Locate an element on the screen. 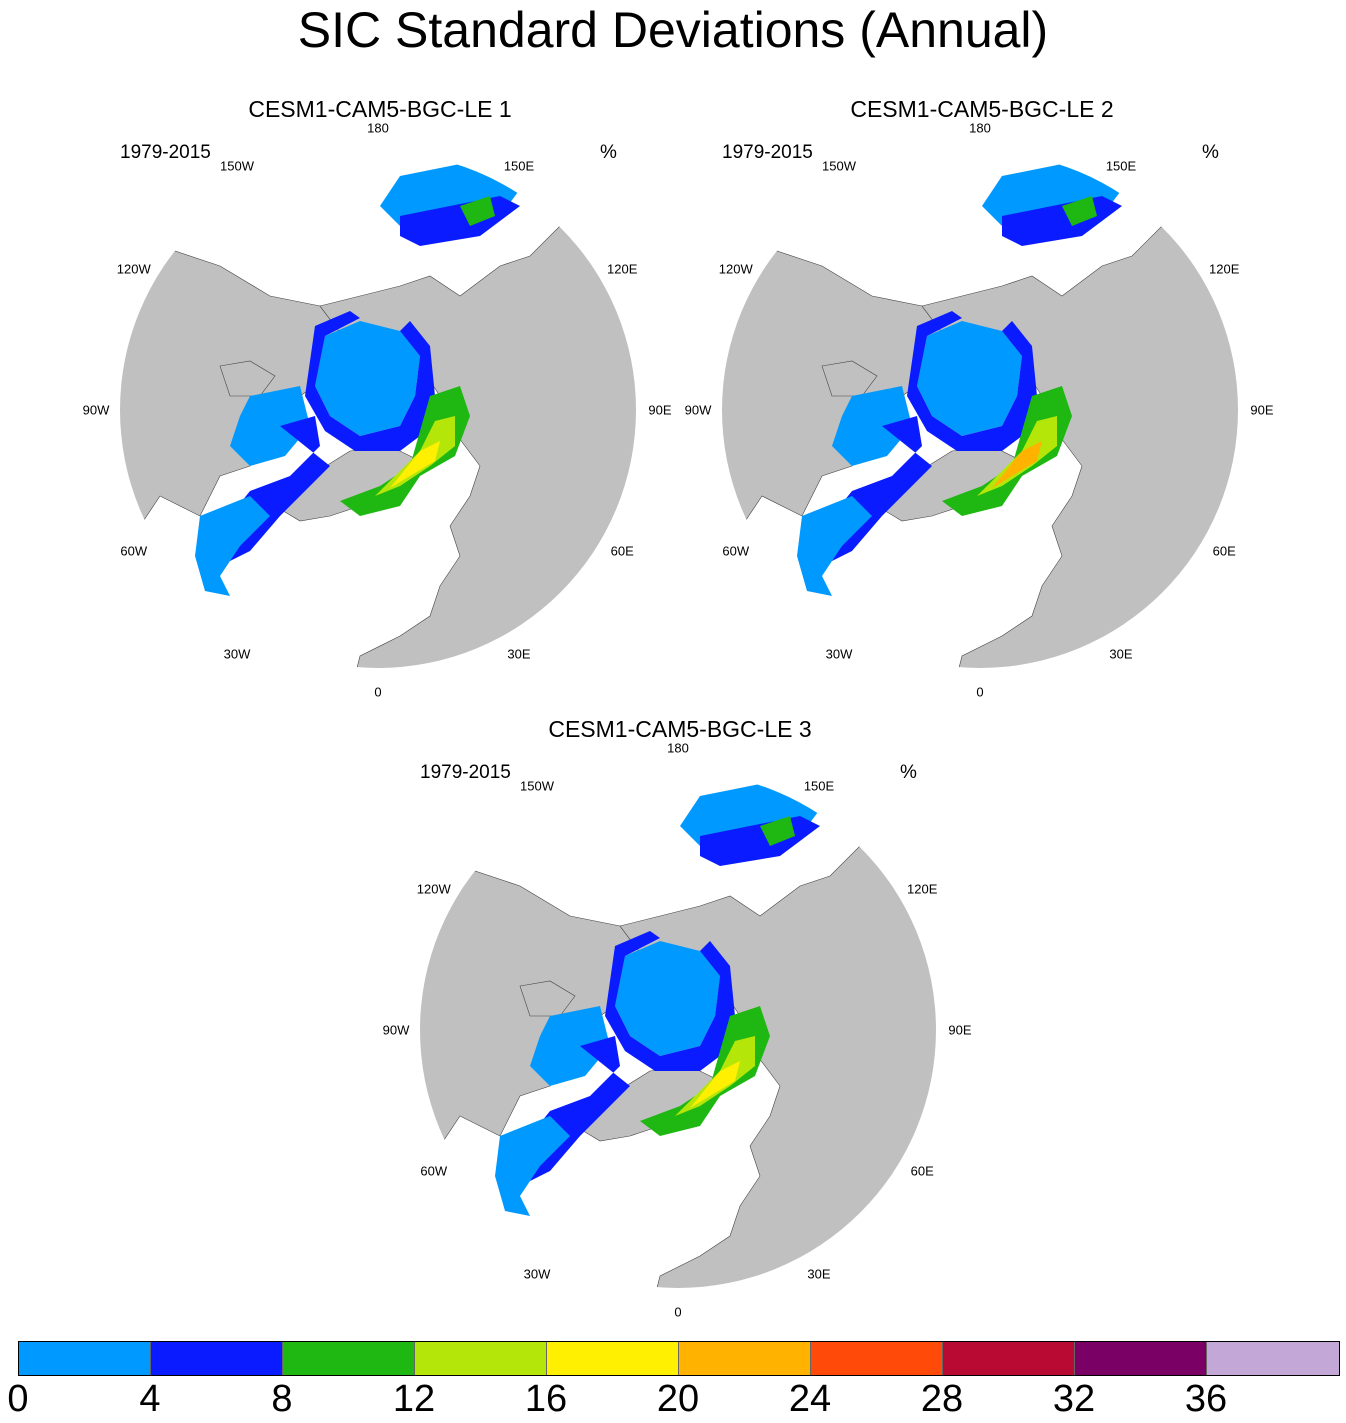 Image resolution: width=1346 pixels, height=1423 pixels. colorbar-tick-label: 24 is located at coordinates (810, 1399).